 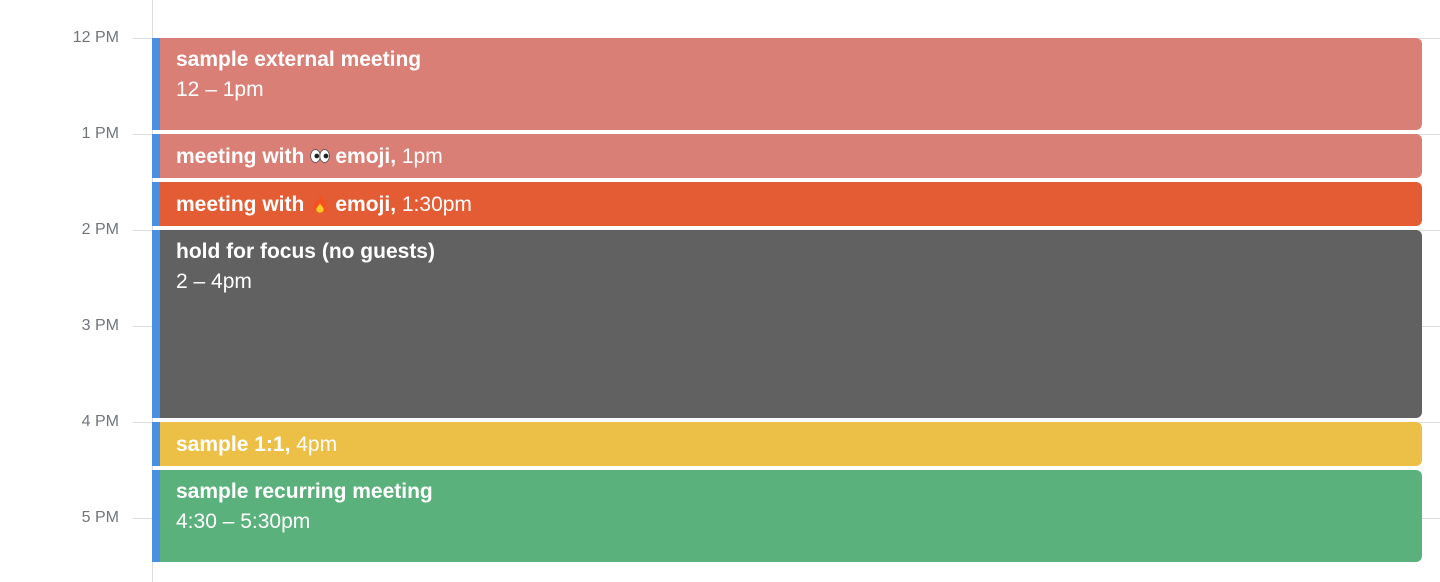 I want to click on event-sample-one-on-one: sample 1:1, 4pm, so click(x=787, y=444).